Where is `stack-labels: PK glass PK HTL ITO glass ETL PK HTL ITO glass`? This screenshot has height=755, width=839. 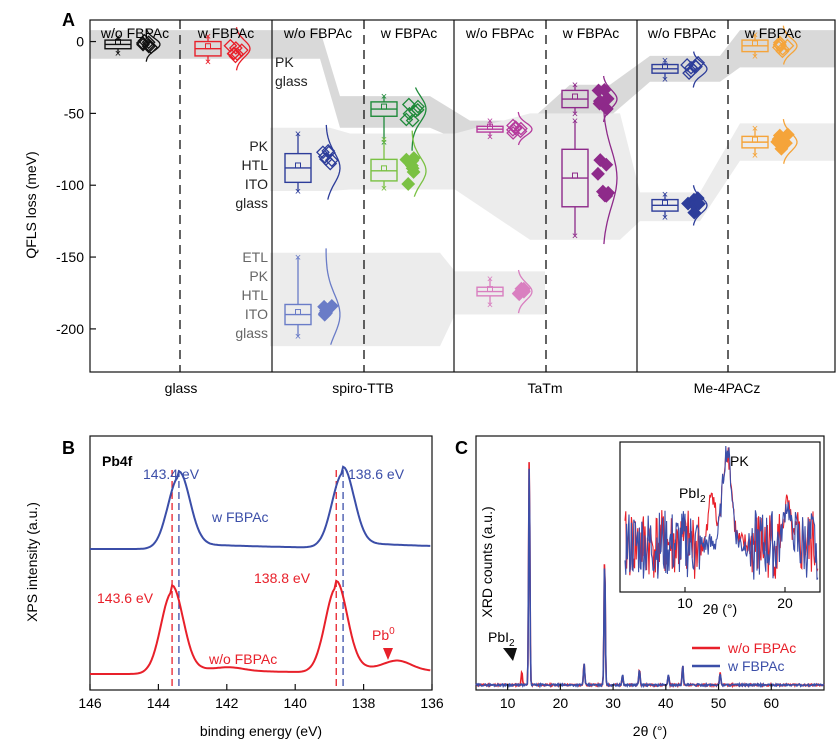 stack-labels: PK glass PK HTL ITO glass ETL PK HTL ITO glass is located at coordinates (271, 197).